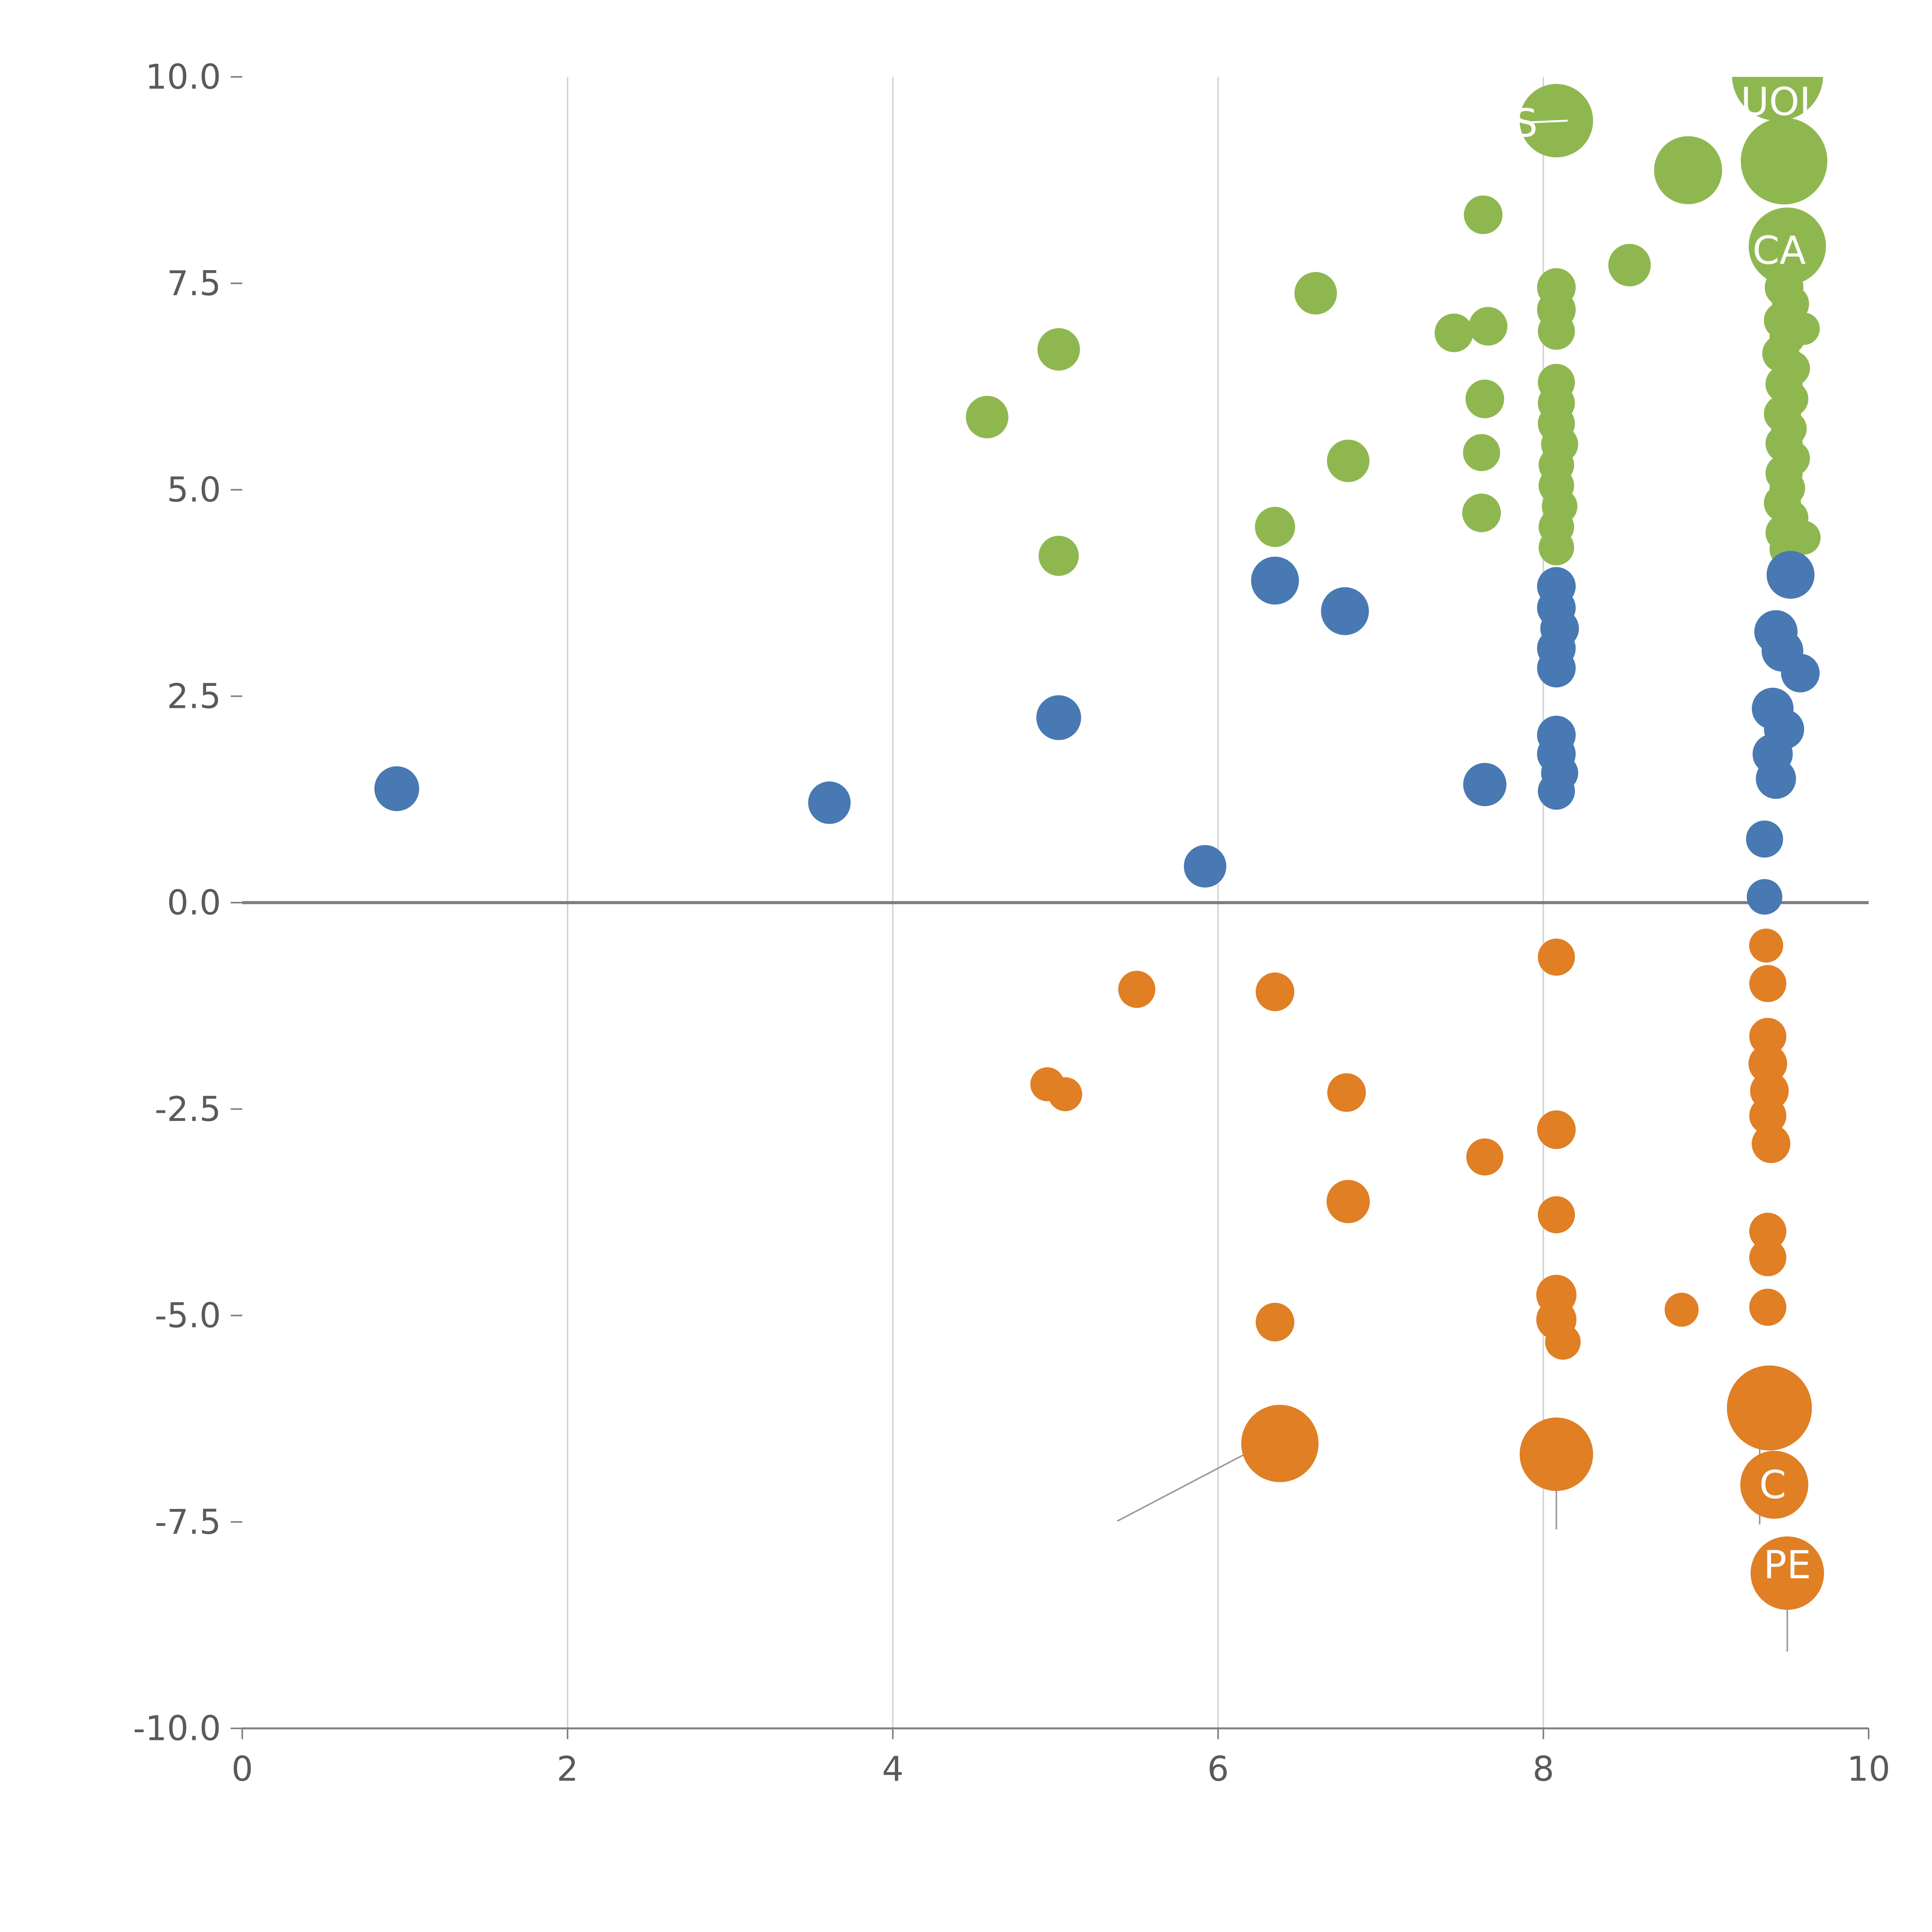 Image resolution: width=1932 pixels, height=1932 pixels. What do you see at coordinates (1427, 1269) in the screenshot?
I see `series-orange-group` at bounding box center [1427, 1269].